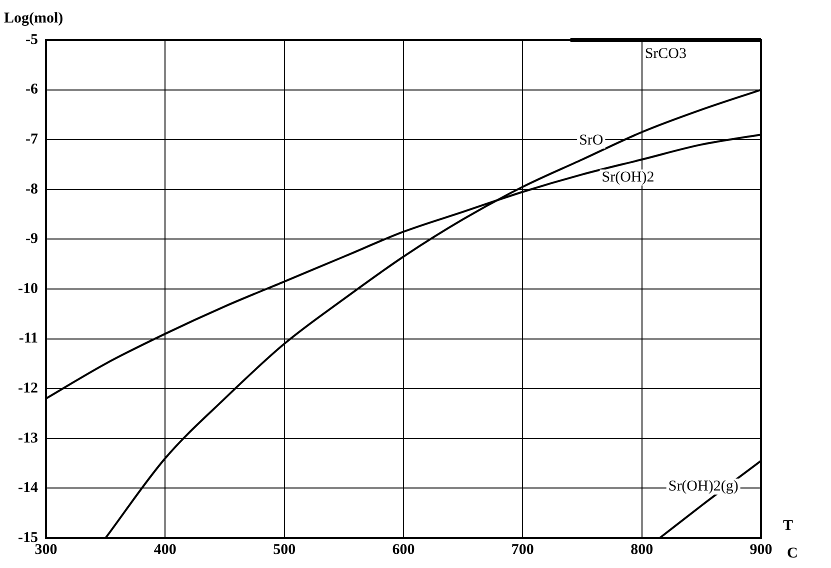 The height and width of the screenshot is (568, 831). Describe the element at coordinates (284, 550) in the screenshot. I see `x-tick-label: 500` at that location.